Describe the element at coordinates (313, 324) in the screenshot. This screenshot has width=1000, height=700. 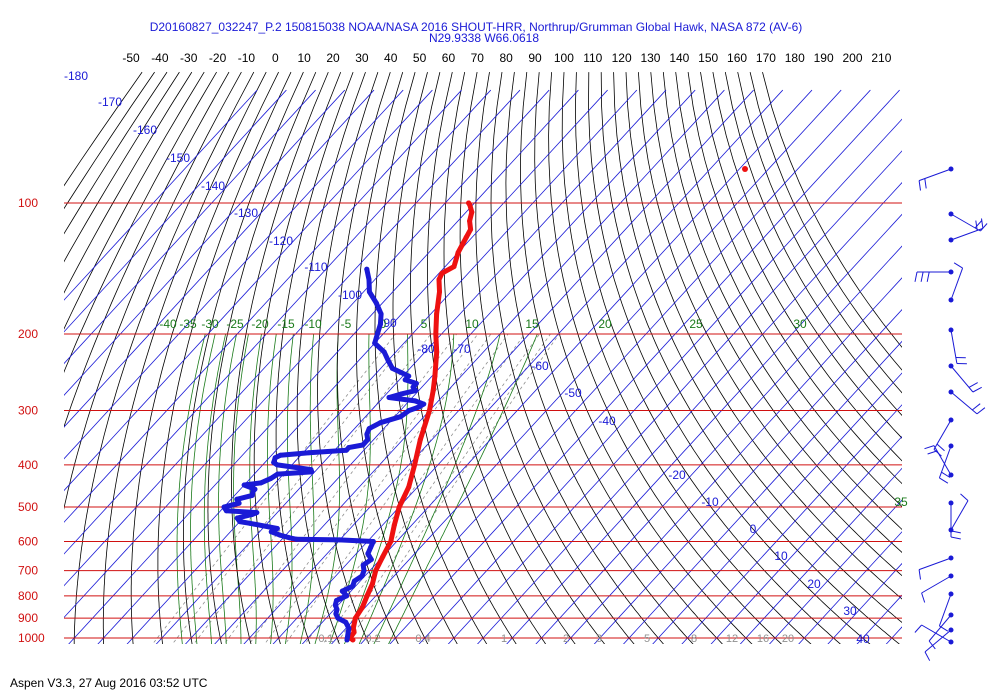
I see `moist-adiabat-label: -10` at that location.